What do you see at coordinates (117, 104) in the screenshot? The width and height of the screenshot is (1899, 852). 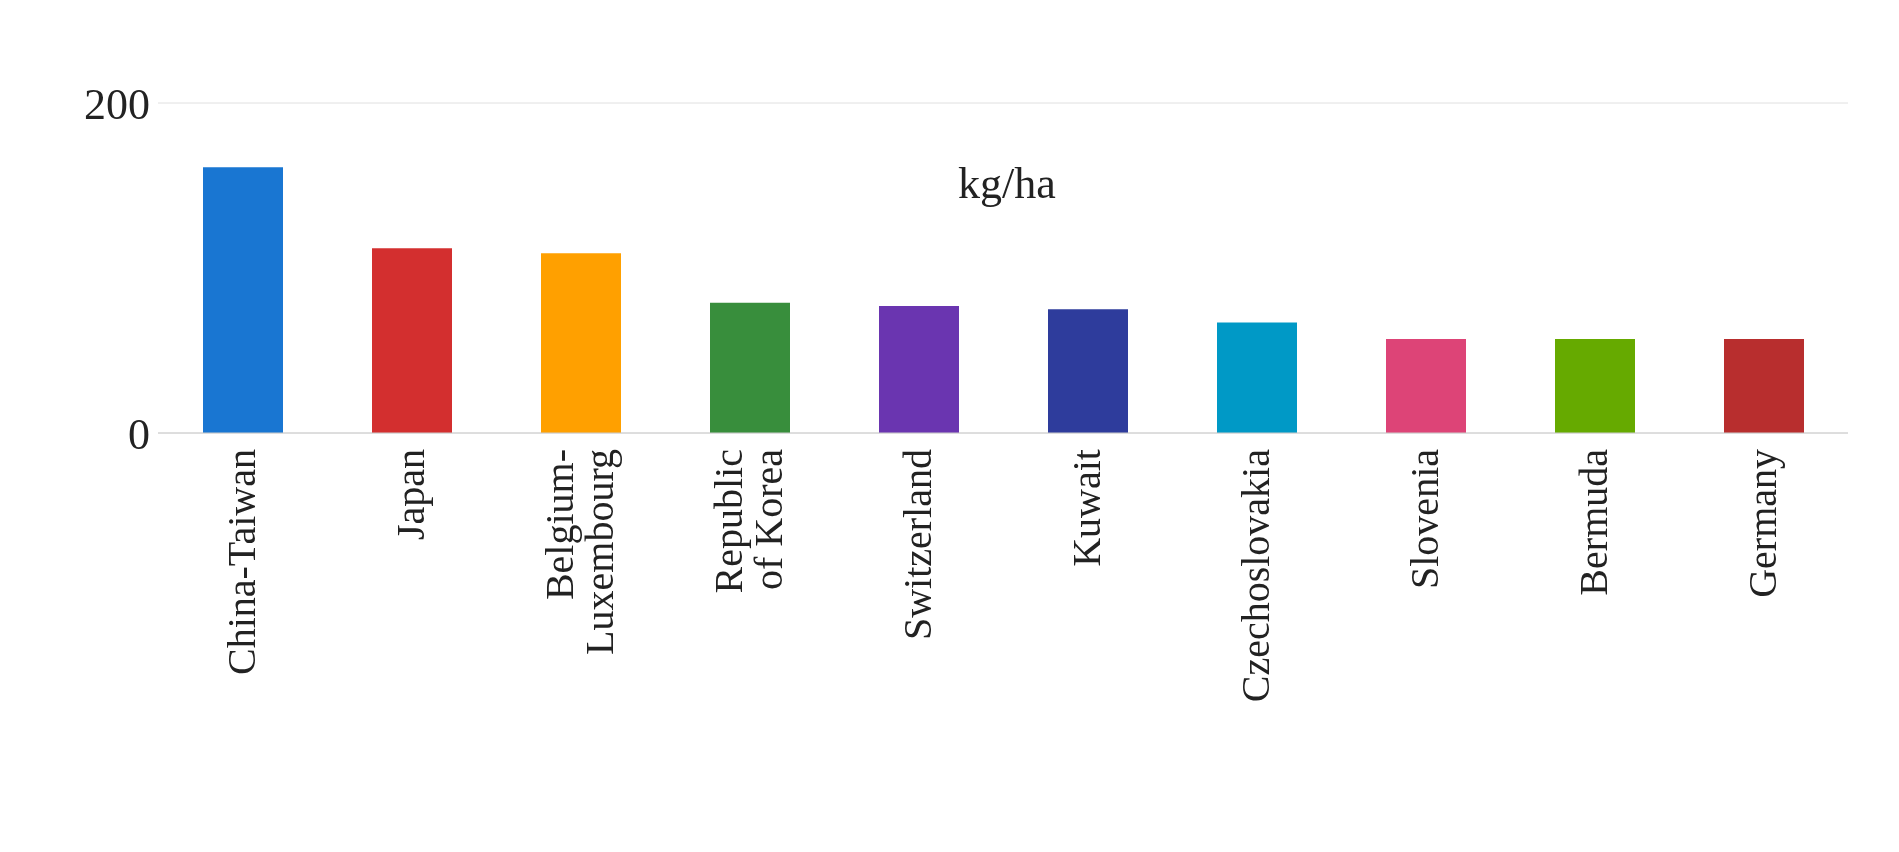 I see `y-tick-label: 200` at bounding box center [117, 104].